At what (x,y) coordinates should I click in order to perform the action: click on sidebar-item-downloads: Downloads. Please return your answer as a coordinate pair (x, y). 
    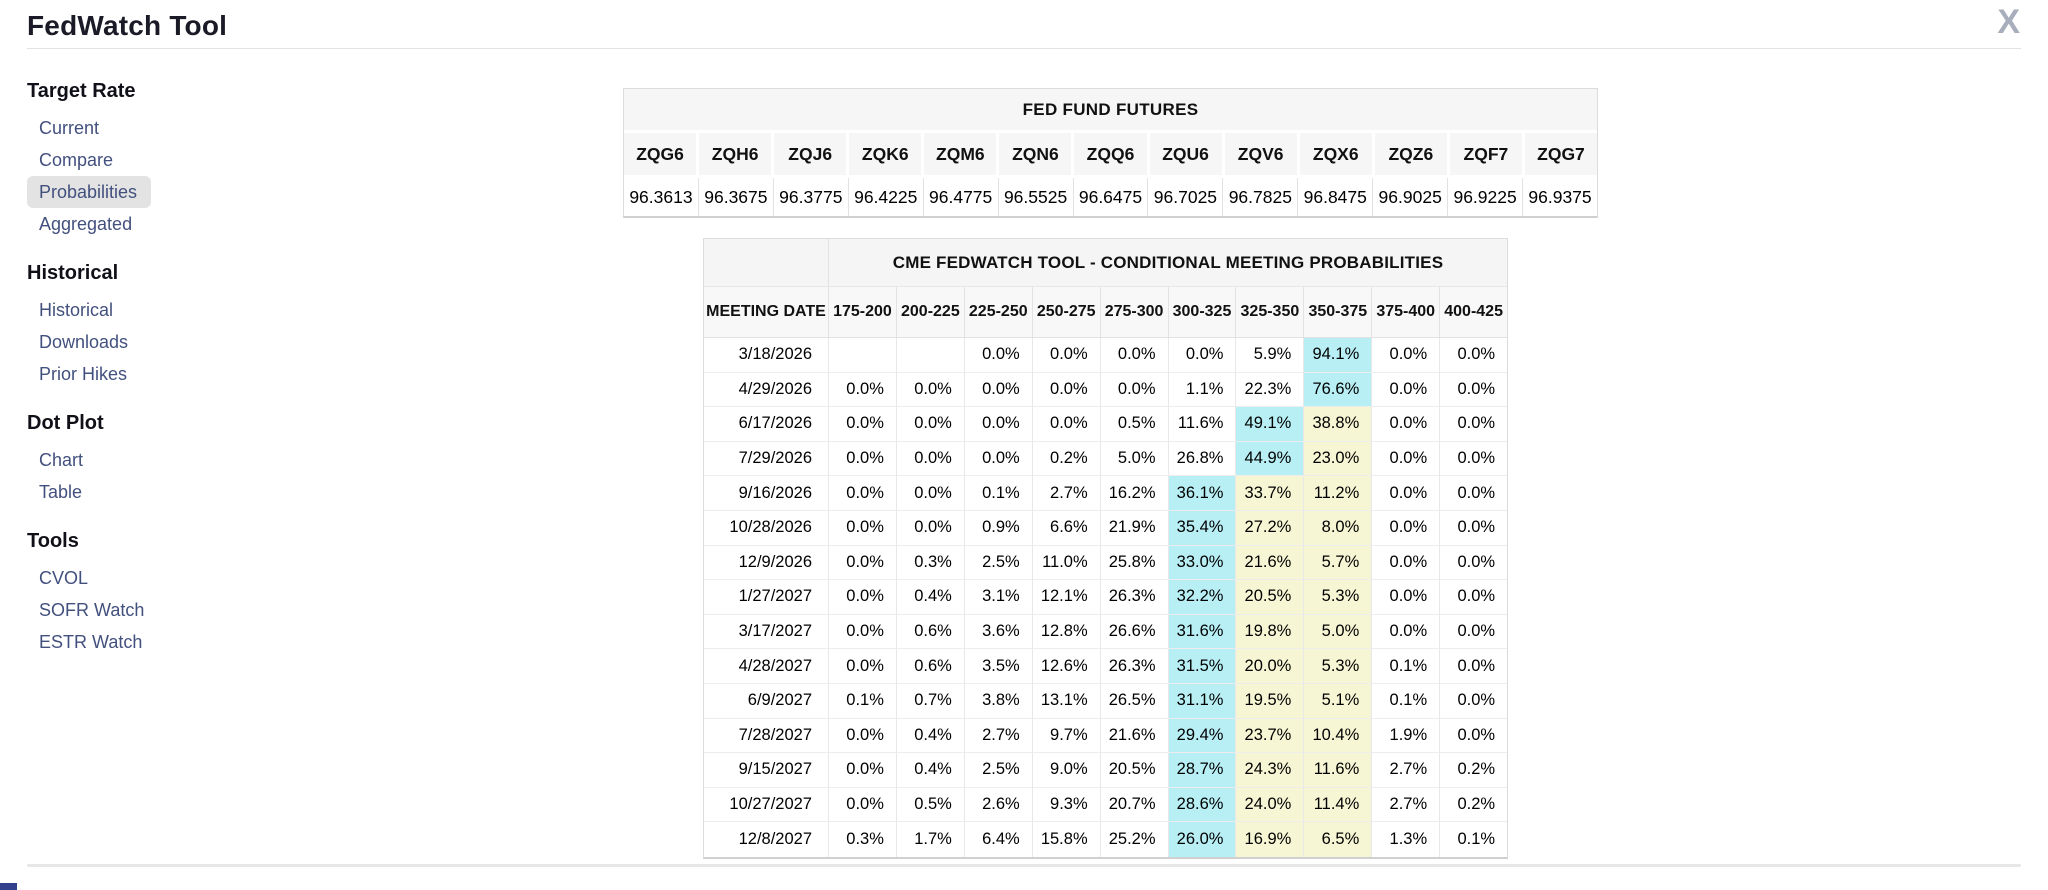
    Looking at the image, I should click on (84, 342).